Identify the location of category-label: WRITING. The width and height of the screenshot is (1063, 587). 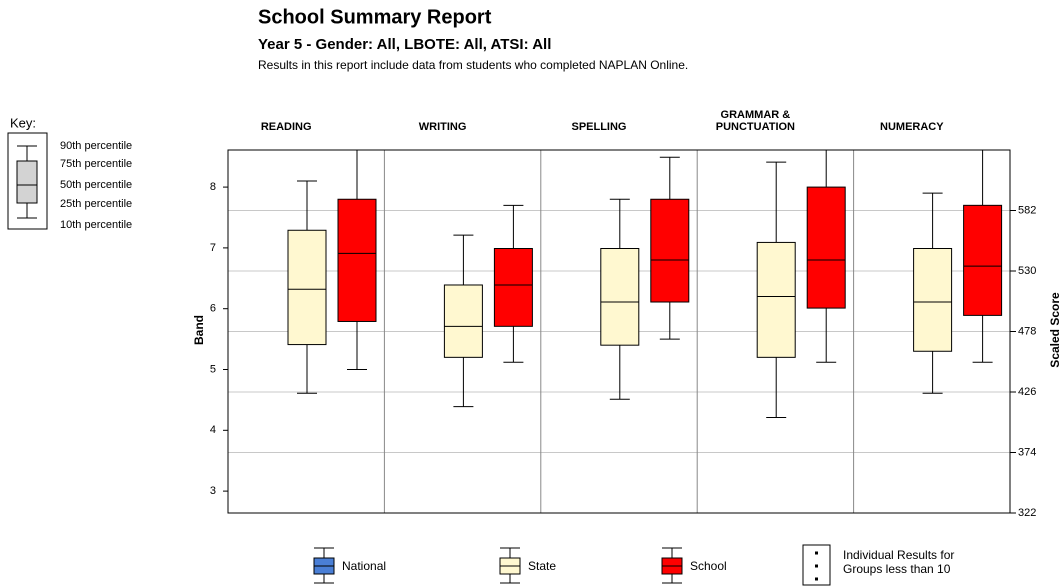
(442, 127).